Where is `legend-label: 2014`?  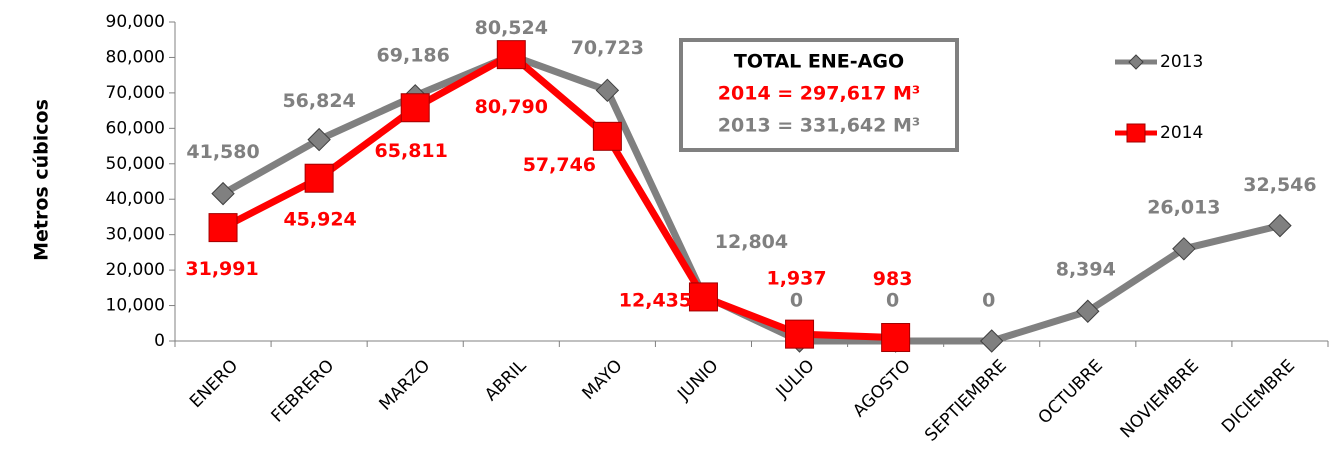
legend-label: 2014 is located at coordinates (1181, 133).